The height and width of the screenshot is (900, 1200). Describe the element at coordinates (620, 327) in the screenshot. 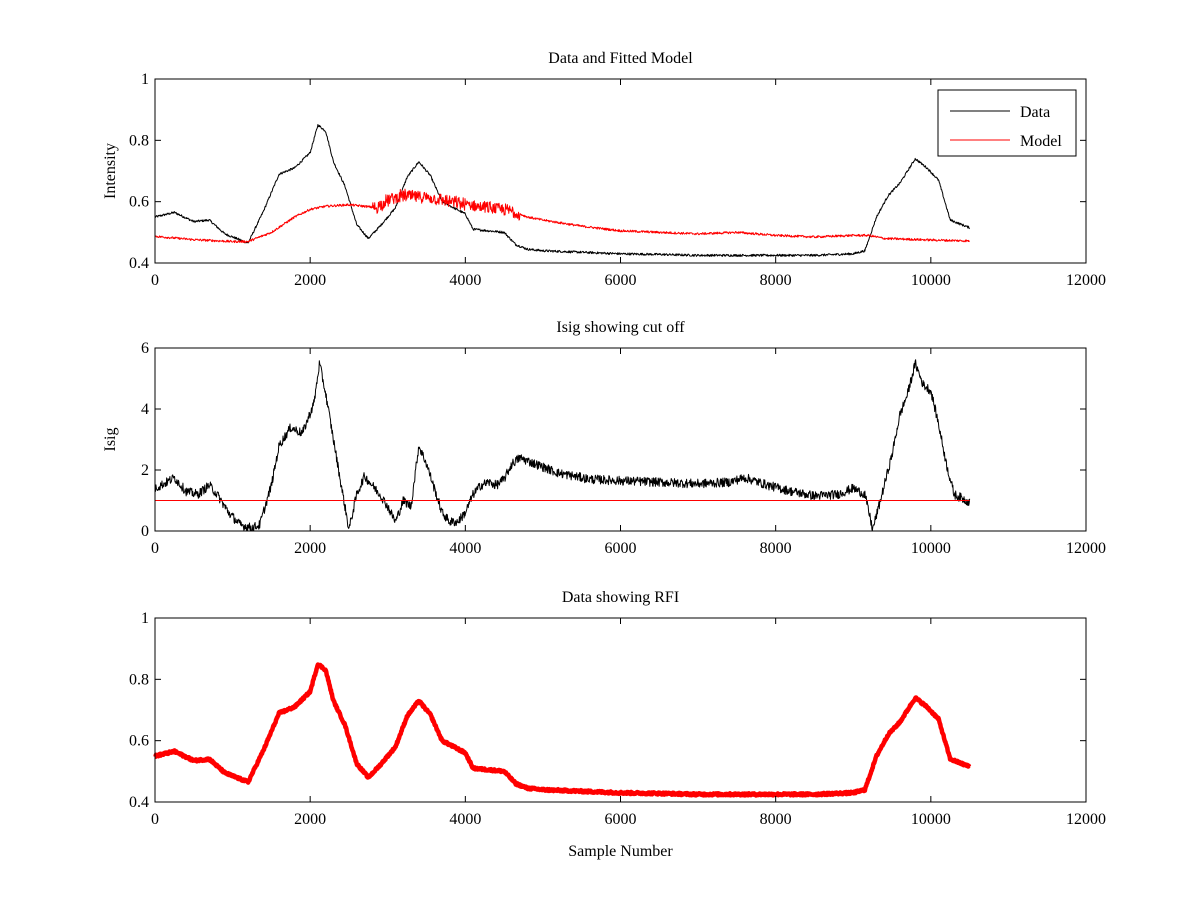

I see `chart-title: Isig showing cut off` at that location.